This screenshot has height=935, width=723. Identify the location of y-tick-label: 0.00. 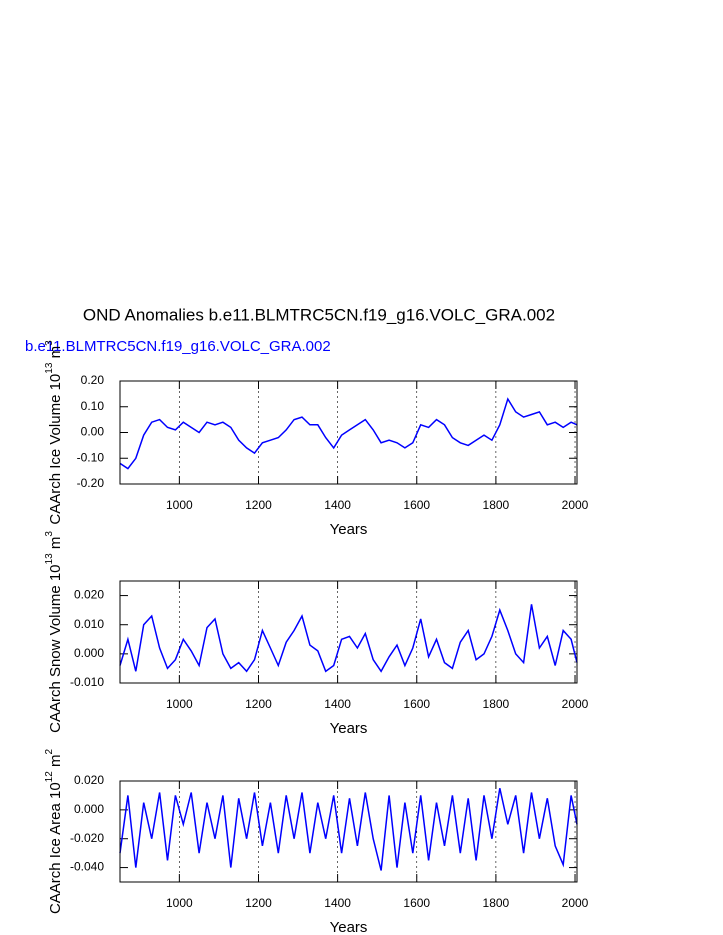
(93, 432).